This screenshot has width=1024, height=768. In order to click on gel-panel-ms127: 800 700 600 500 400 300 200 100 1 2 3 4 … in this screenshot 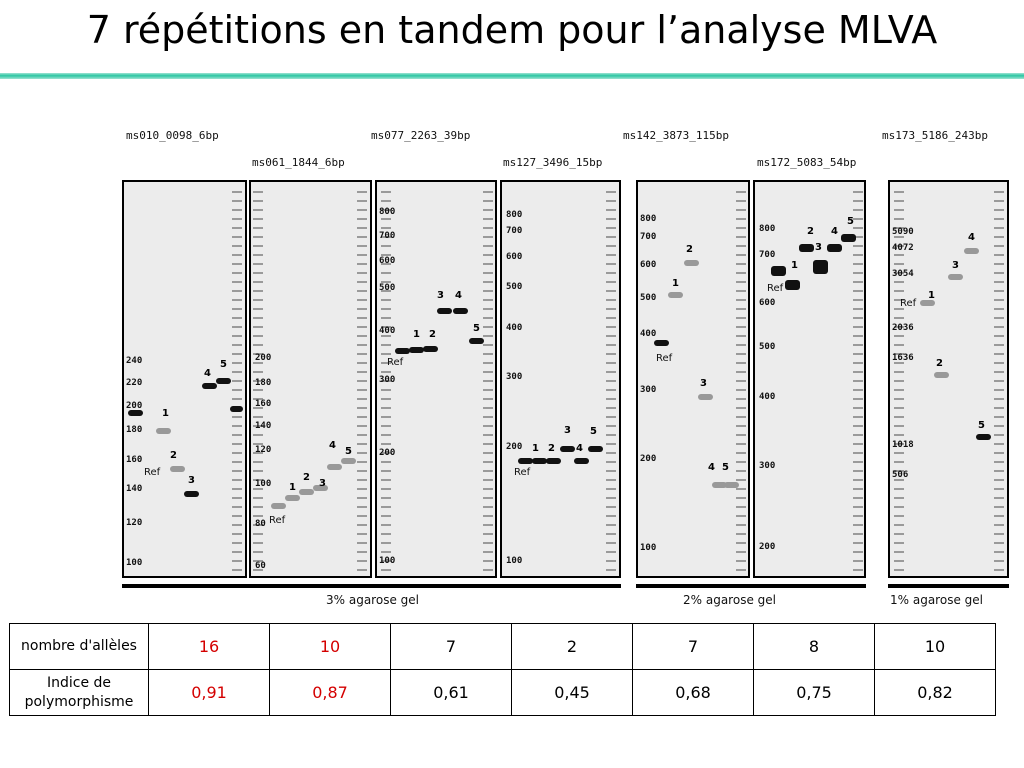, I will do `click(560, 379)`.